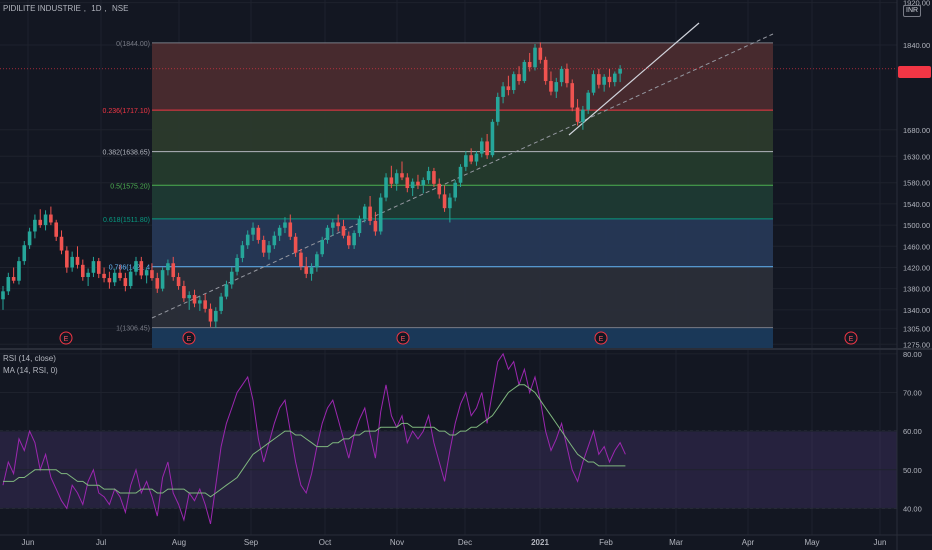  I want to click on trendline-solid, so click(634, 79).